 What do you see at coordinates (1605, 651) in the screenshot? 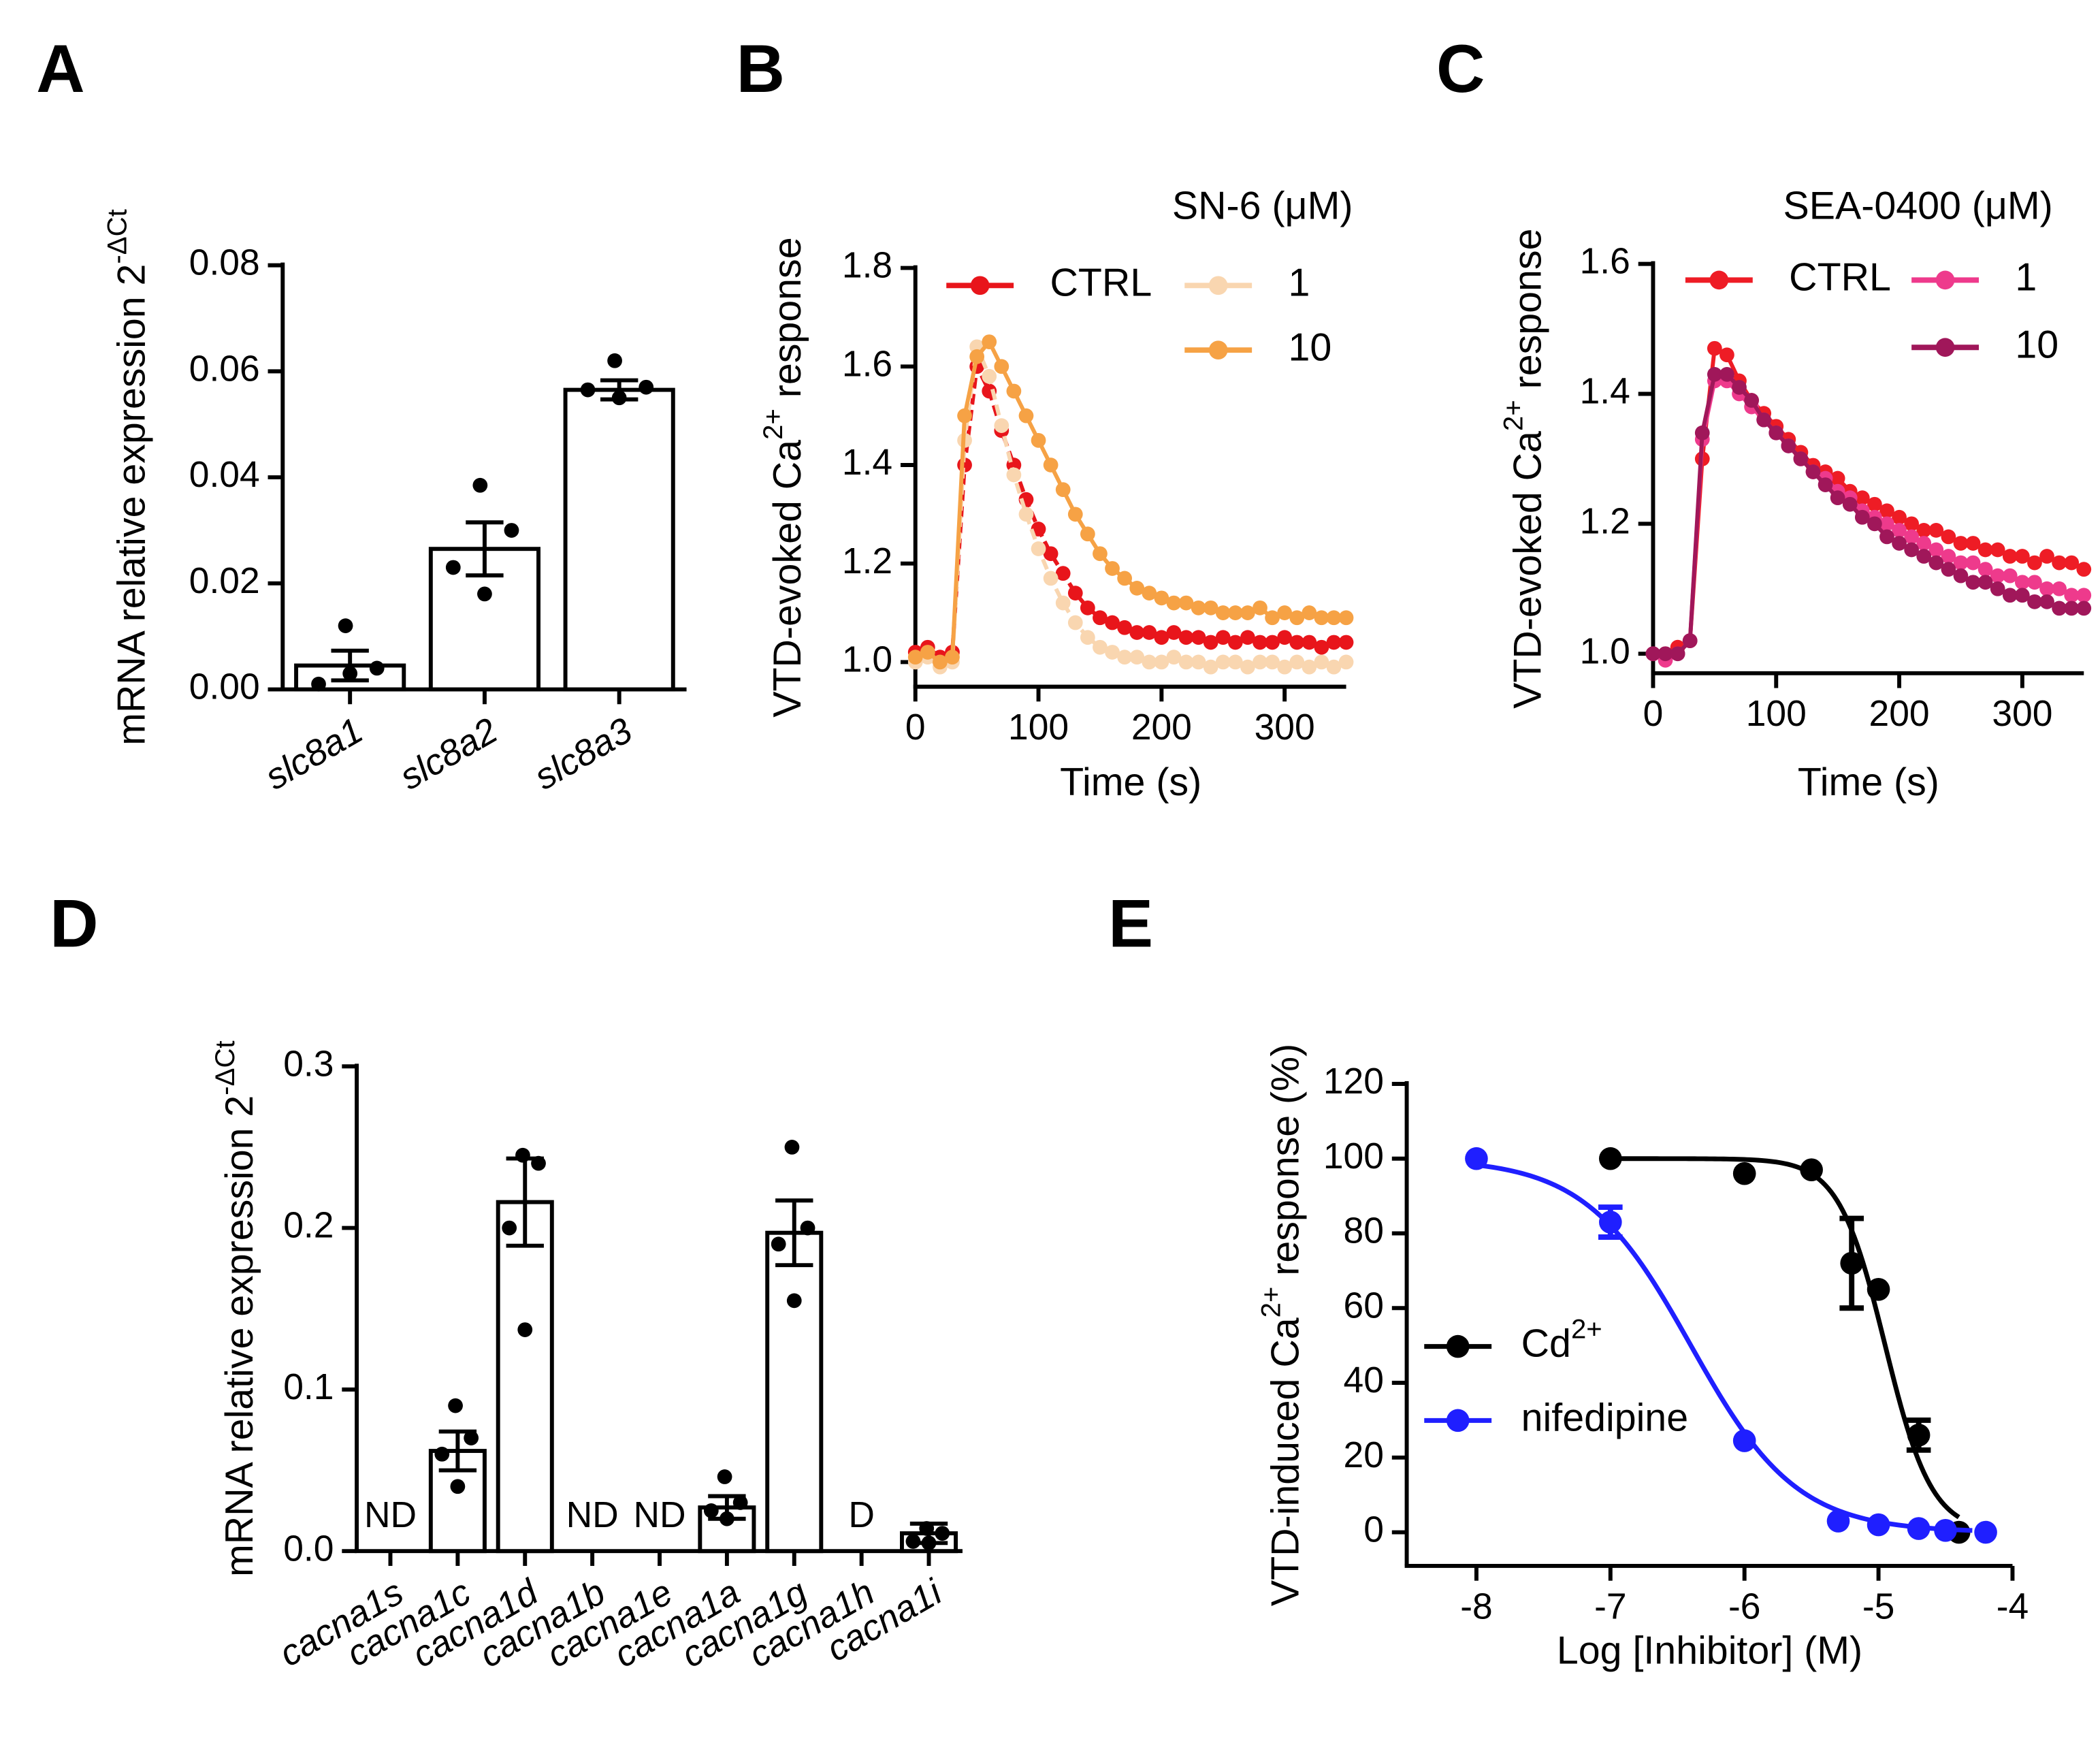
I see `y-tick-label: 1.0` at bounding box center [1605, 651].